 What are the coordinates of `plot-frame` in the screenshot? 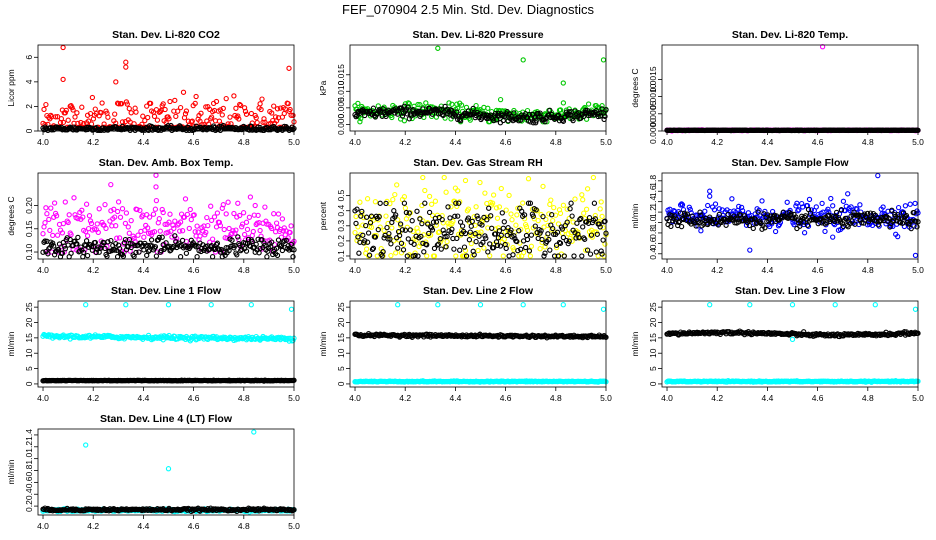 It's located at (166, 88).